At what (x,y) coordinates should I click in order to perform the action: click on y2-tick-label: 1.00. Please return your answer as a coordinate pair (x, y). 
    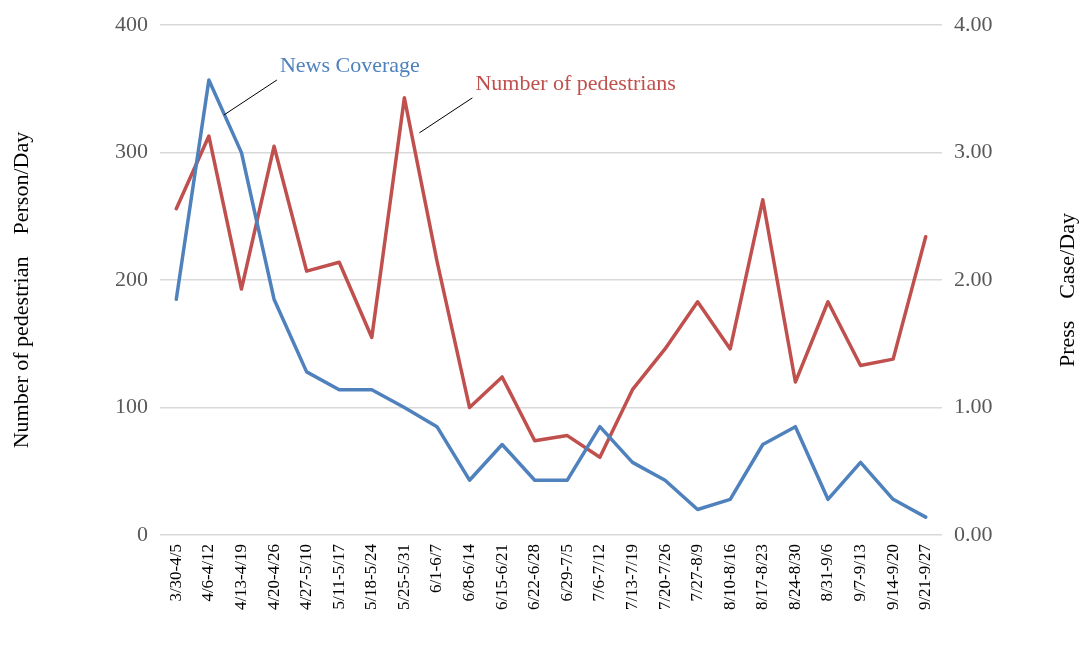
    Looking at the image, I should click on (973, 406).